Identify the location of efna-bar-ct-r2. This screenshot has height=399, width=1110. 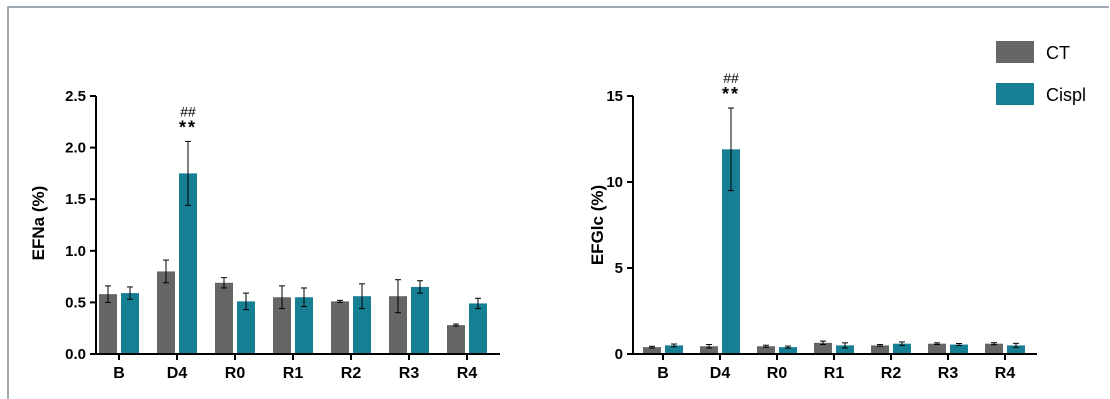
(340, 327).